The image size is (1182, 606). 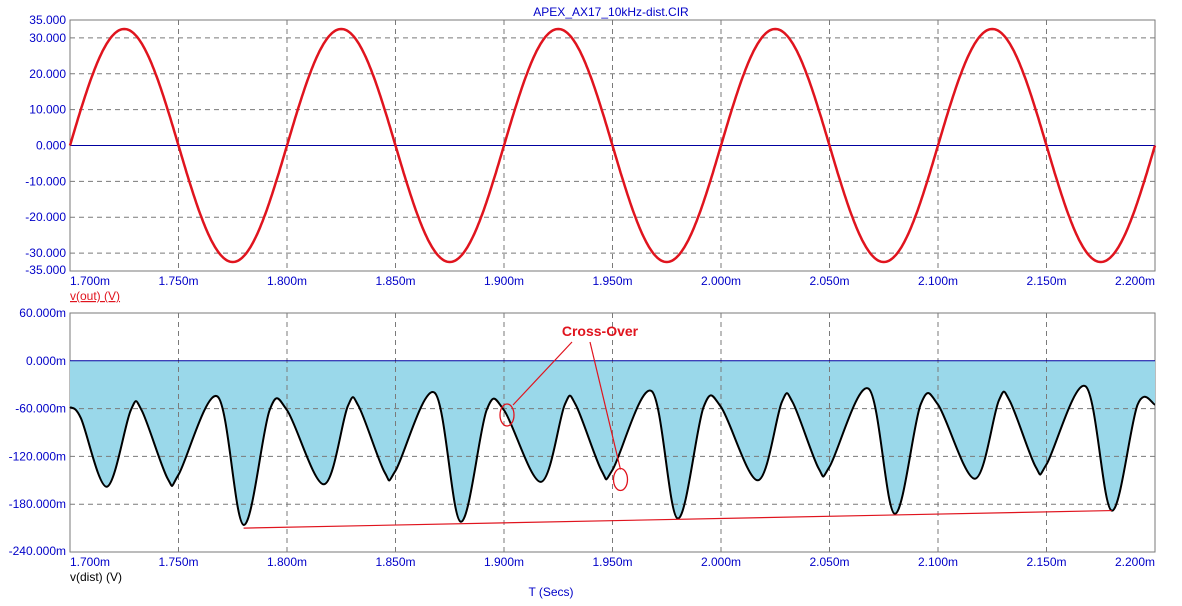 I want to click on vdist-y-tick-label: 0.000m, so click(x=46, y=361).